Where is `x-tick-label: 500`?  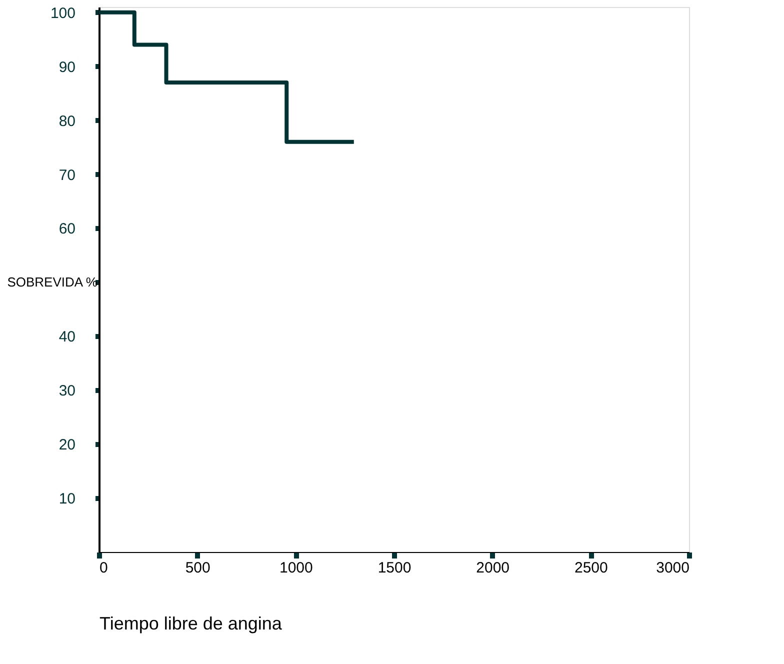 x-tick-label: 500 is located at coordinates (197, 568).